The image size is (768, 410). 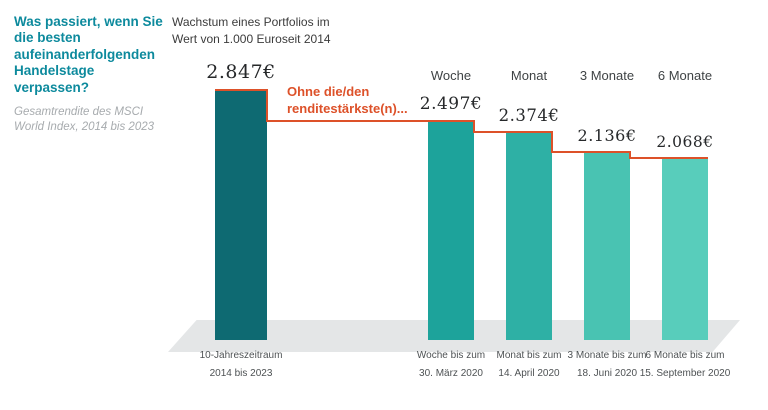 What do you see at coordinates (607, 135) in the screenshot?
I see `bar-value-label: 2.136€` at bounding box center [607, 135].